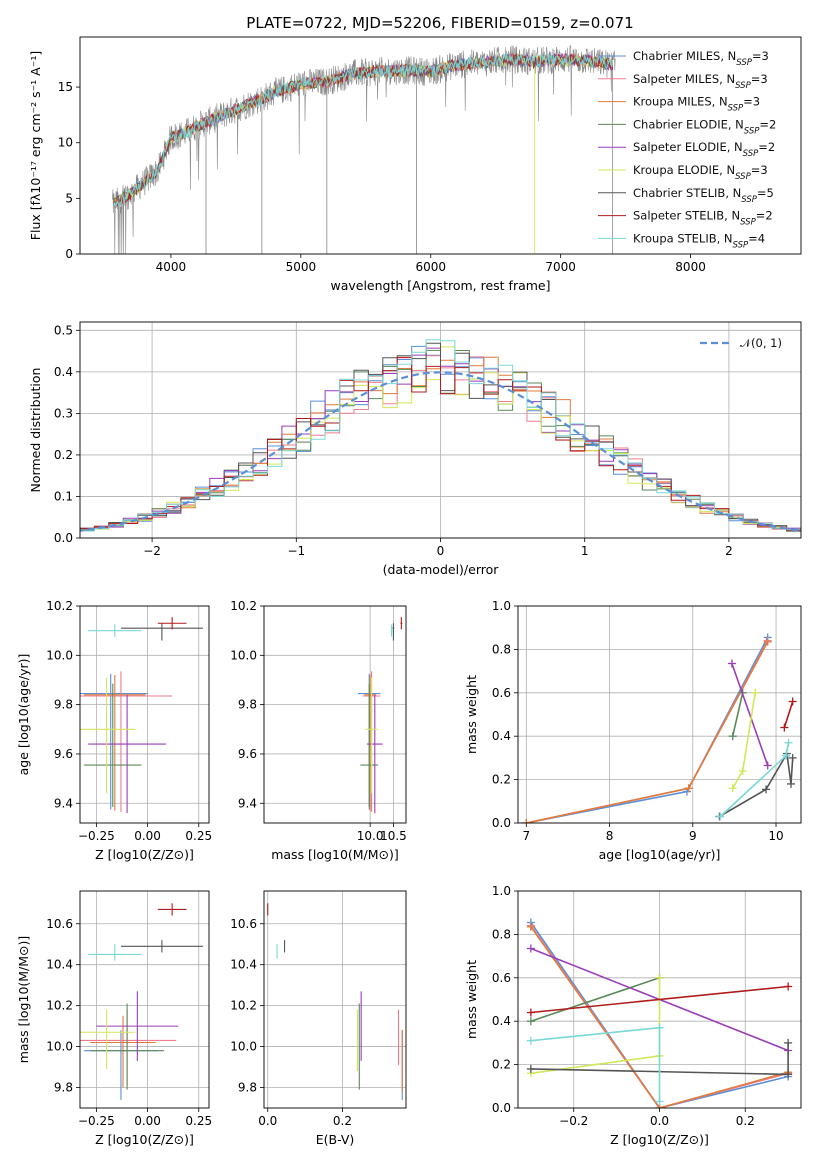  What do you see at coordinates (756, 238) in the screenshot?
I see `legend-suffix: =4` at bounding box center [756, 238].